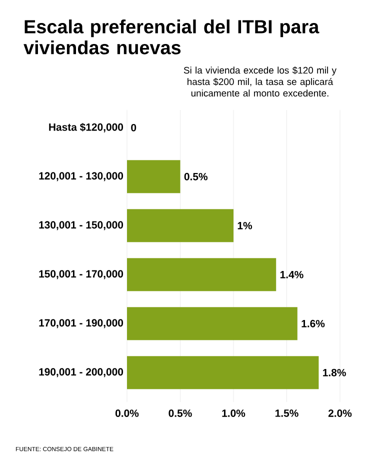 This screenshot has width=375, height=469. What do you see at coordinates (81, 373) in the screenshot?
I see `y-tick-label: 190,001 - 200,000` at bounding box center [81, 373].